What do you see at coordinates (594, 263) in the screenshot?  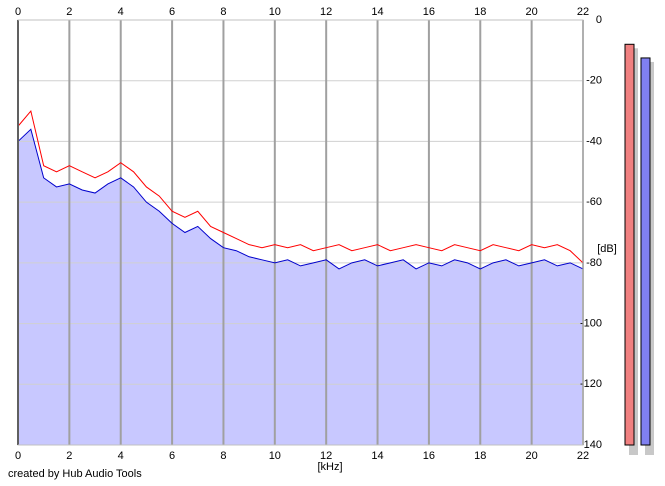 I see `y-tick-label: -80` at bounding box center [594, 263].